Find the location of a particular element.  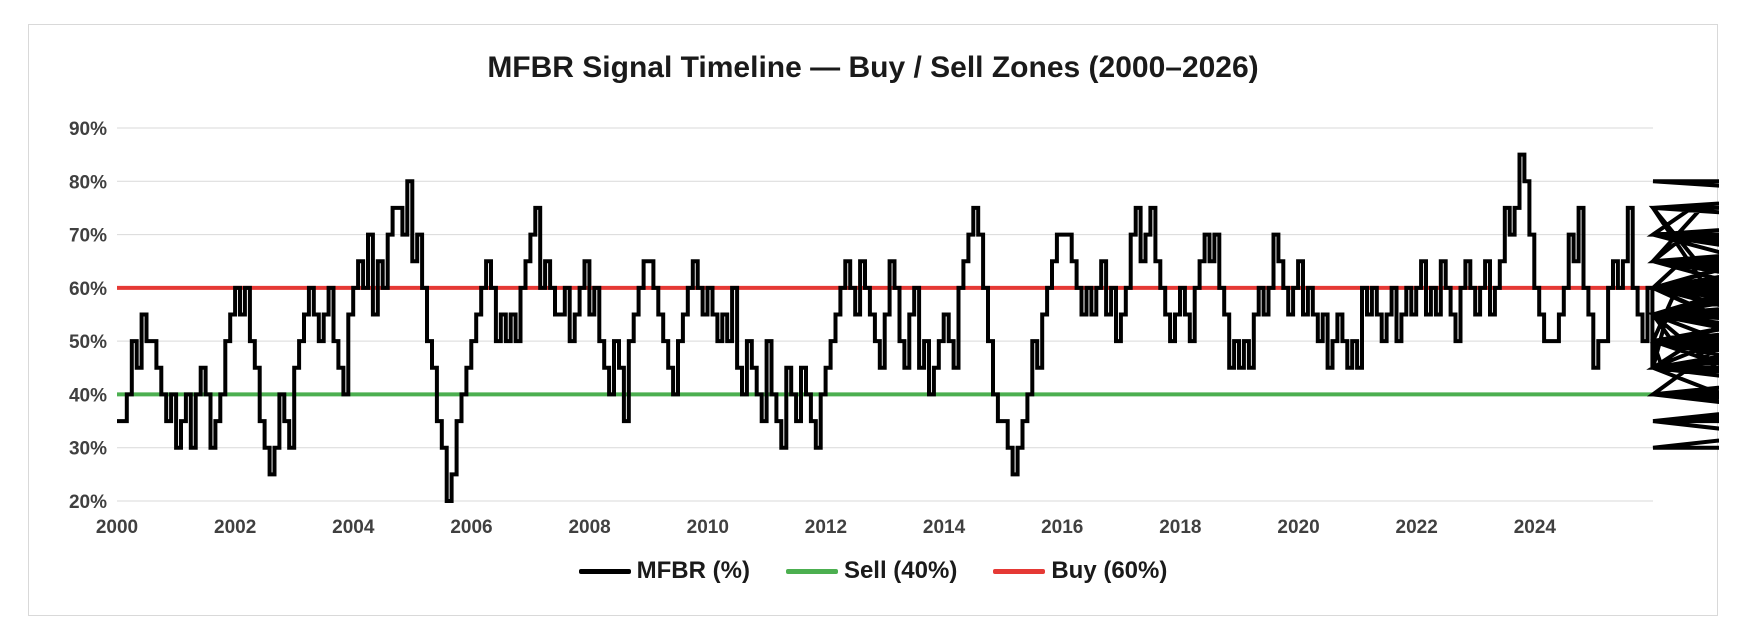

y-tick-label: 90% is located at coordinates (88, 129).